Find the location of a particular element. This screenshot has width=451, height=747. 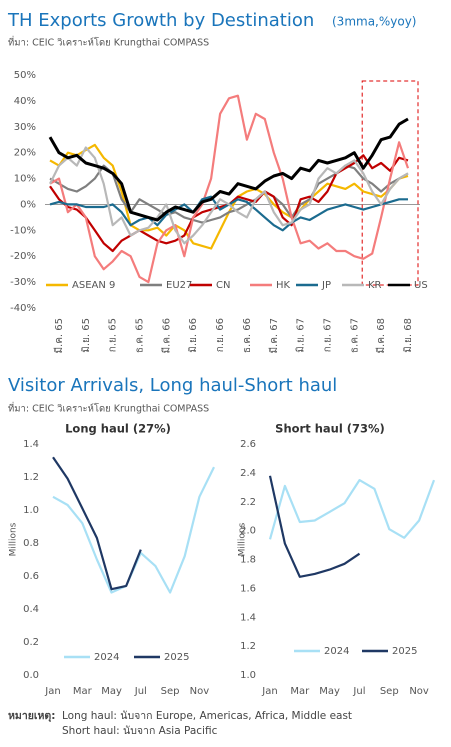

y-tick-label: 2.4 is located at coordinates (248, 473).